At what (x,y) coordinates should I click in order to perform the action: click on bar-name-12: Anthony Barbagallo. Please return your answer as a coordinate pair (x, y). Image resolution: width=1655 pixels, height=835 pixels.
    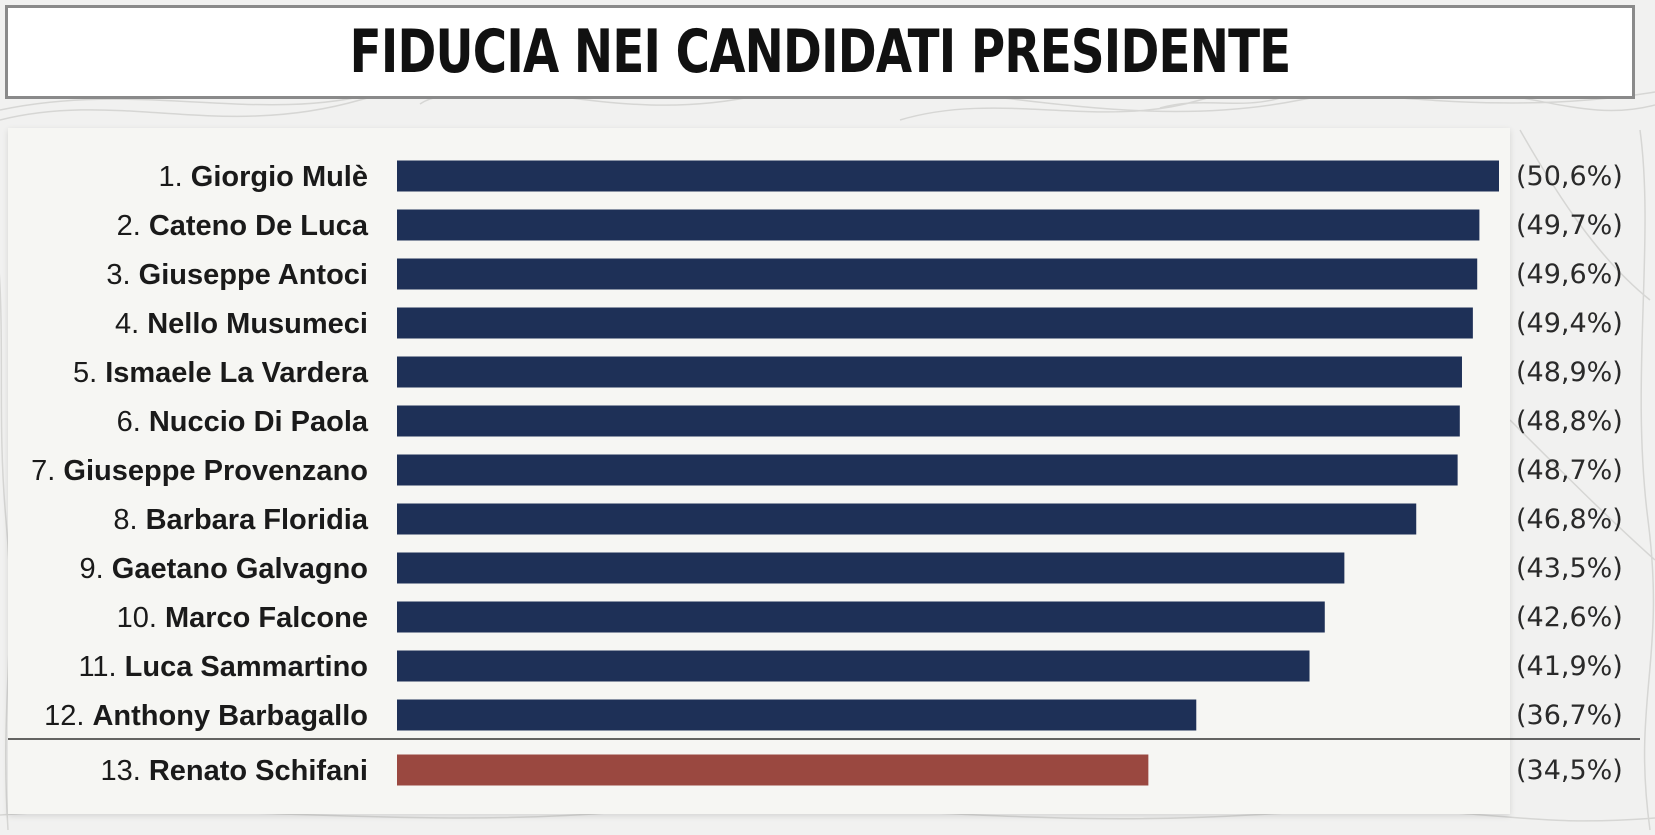
    Looking at the image, I should click on (230, 716).